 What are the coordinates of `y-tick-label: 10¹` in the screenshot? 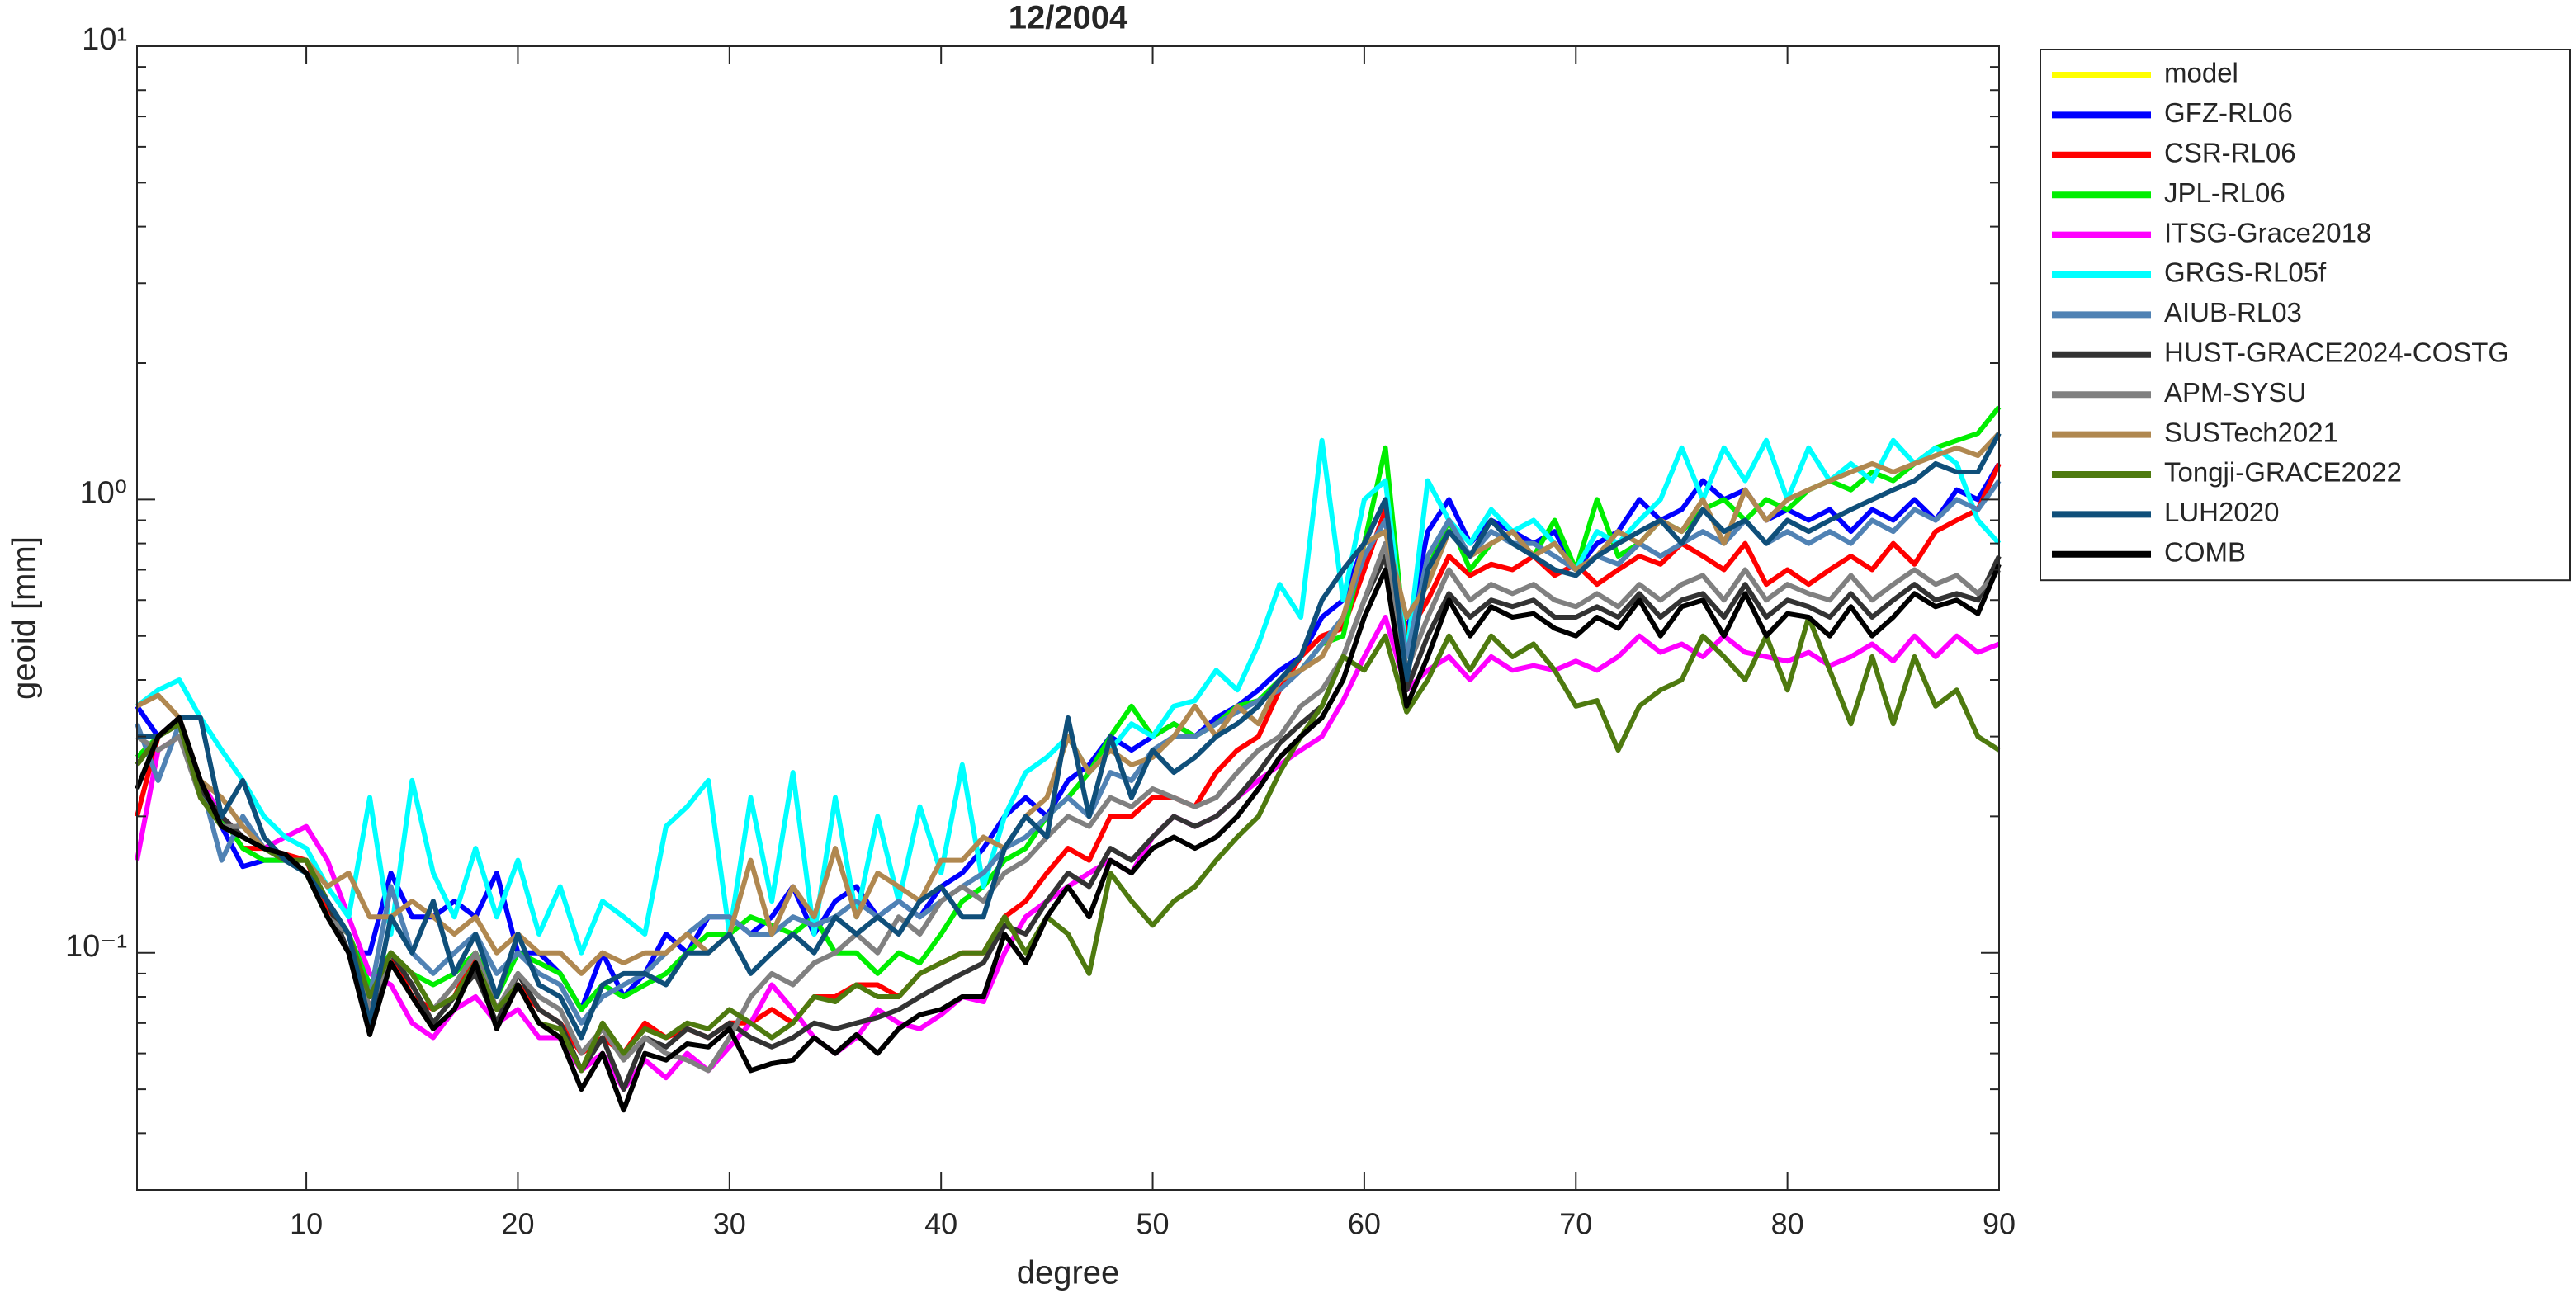 It's located at (104, 39).